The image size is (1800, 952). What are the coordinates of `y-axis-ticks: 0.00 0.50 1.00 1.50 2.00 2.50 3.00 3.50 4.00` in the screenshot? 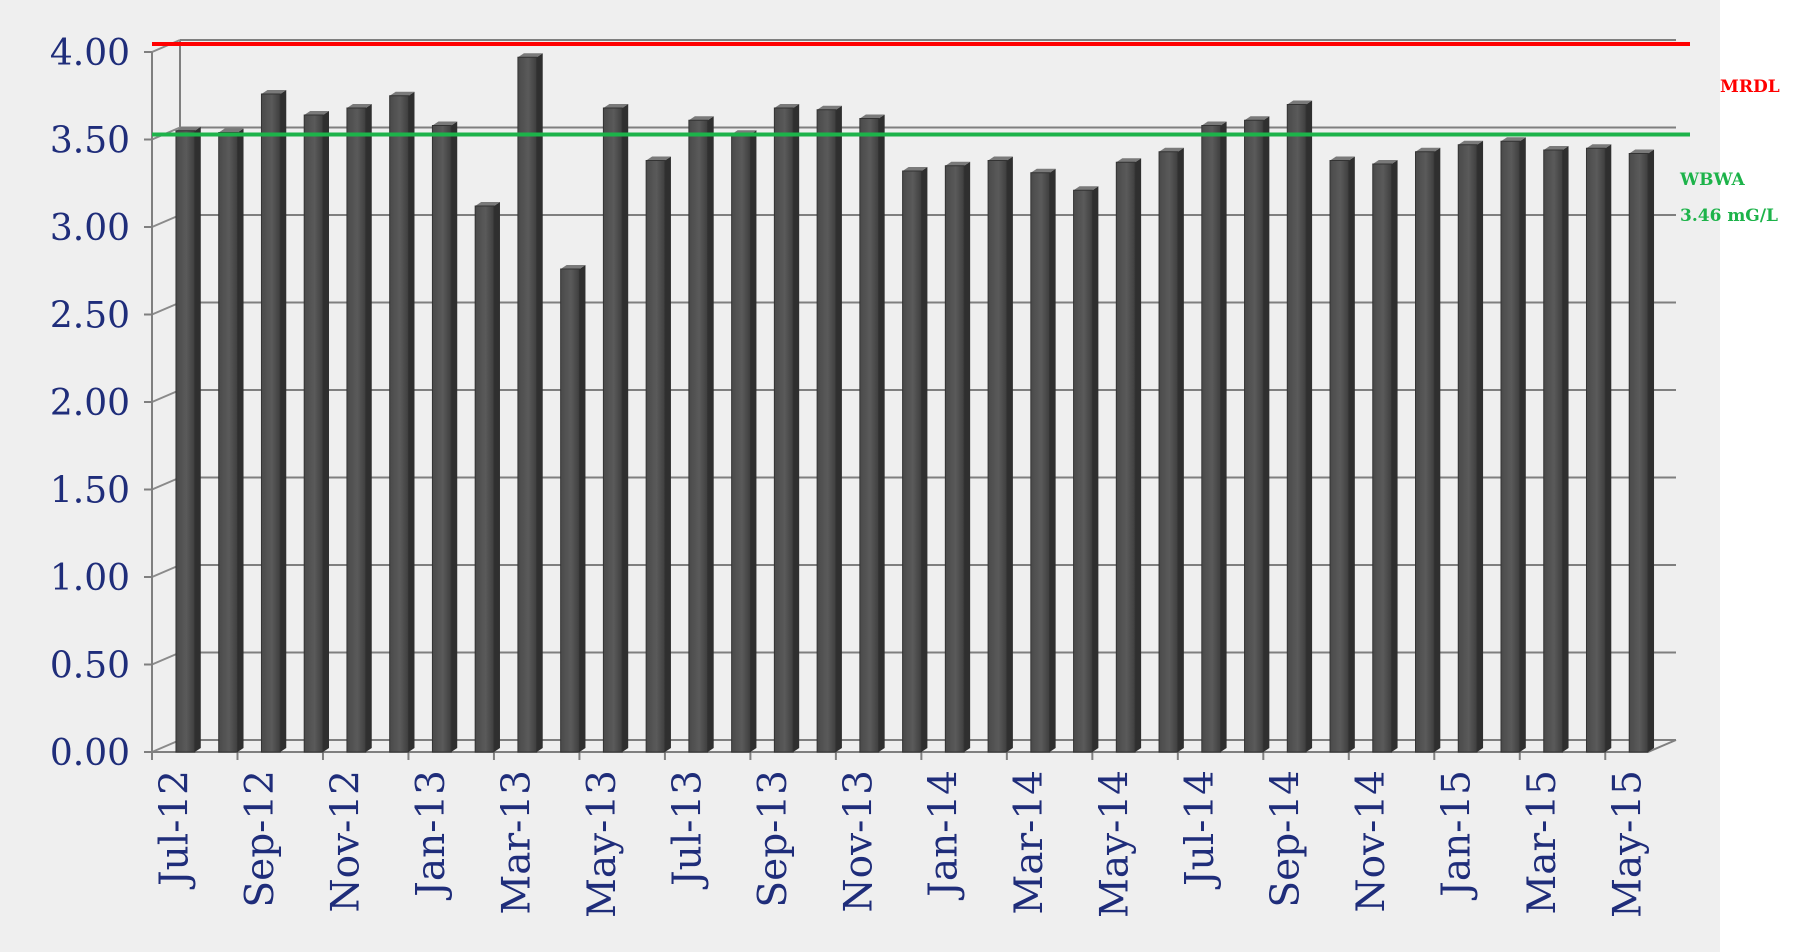 It's located at (90, 403).